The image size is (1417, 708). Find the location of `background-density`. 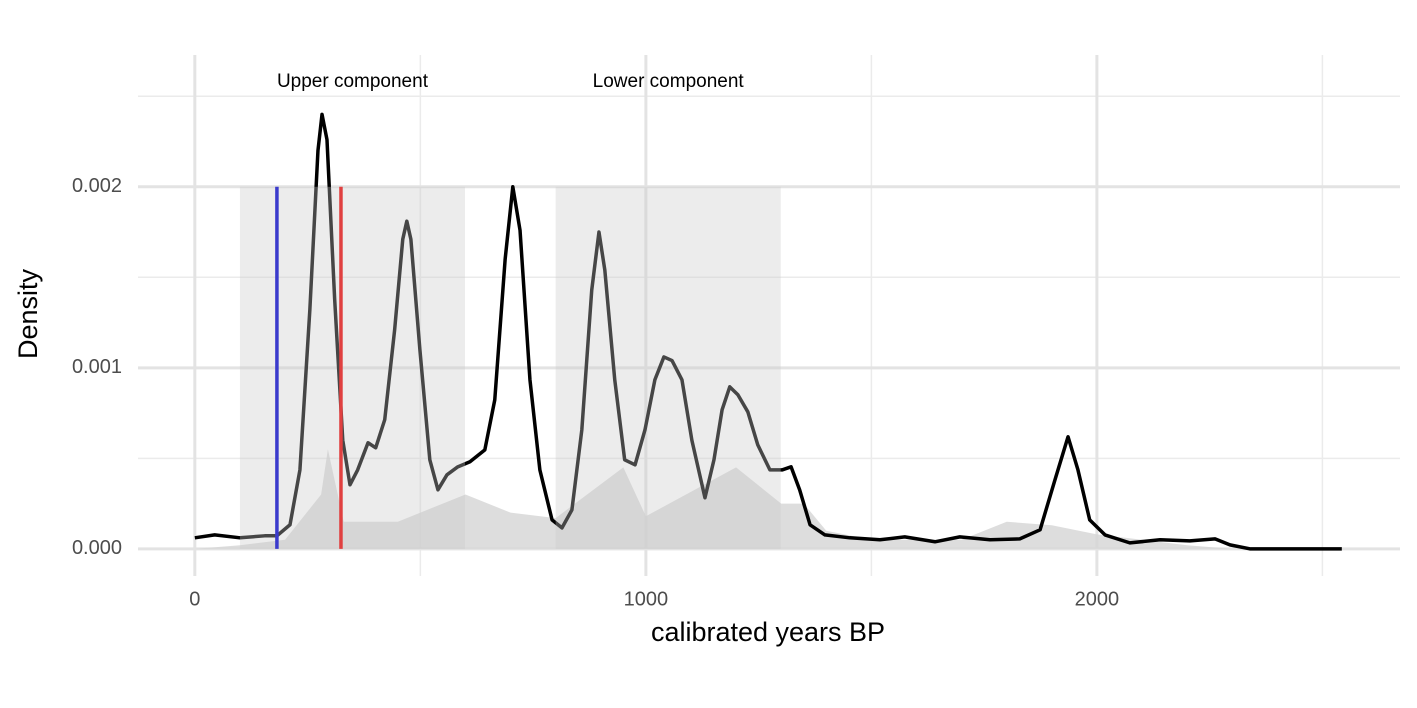

background-density is located at coordinates (713, 499).